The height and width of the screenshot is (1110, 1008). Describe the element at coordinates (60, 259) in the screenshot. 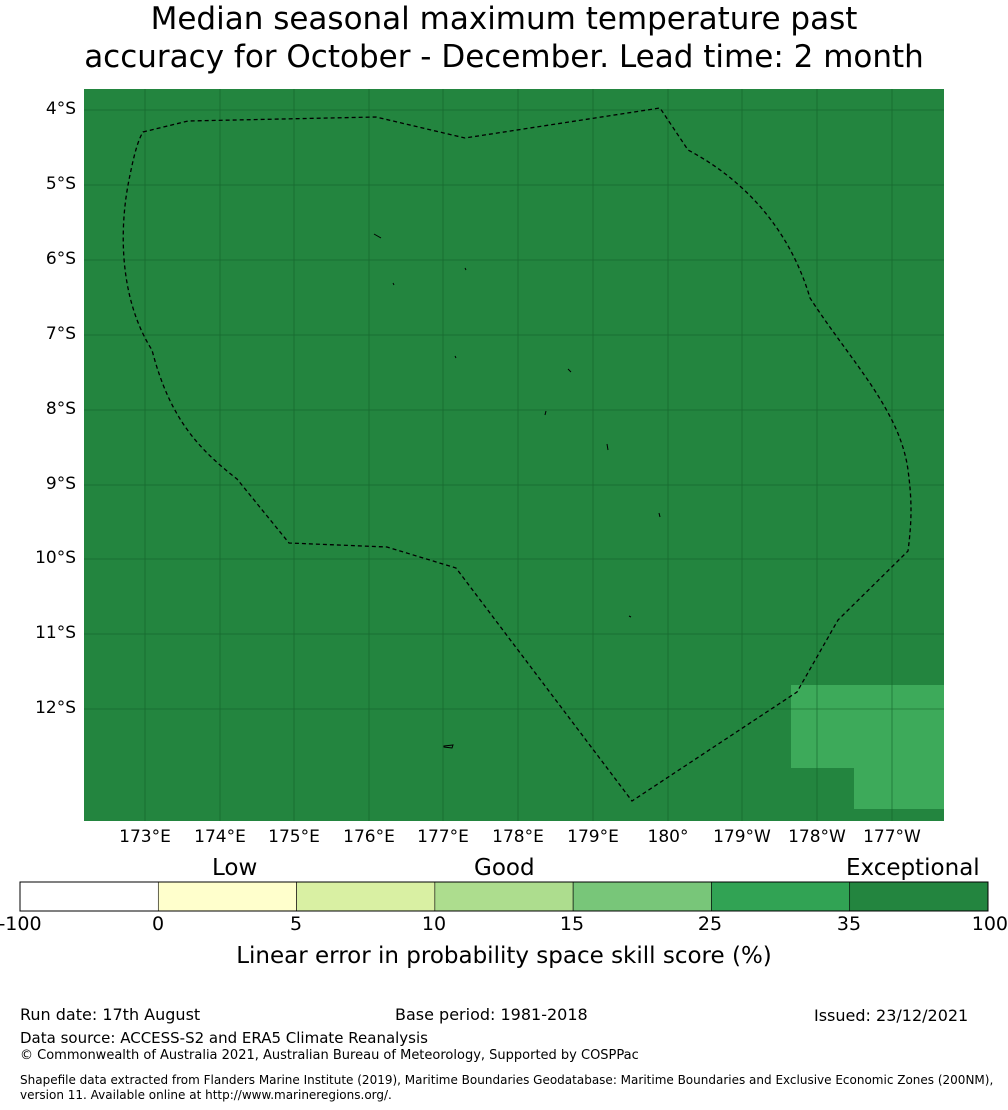

I see `lat-label-6s: 6°S` at that location.